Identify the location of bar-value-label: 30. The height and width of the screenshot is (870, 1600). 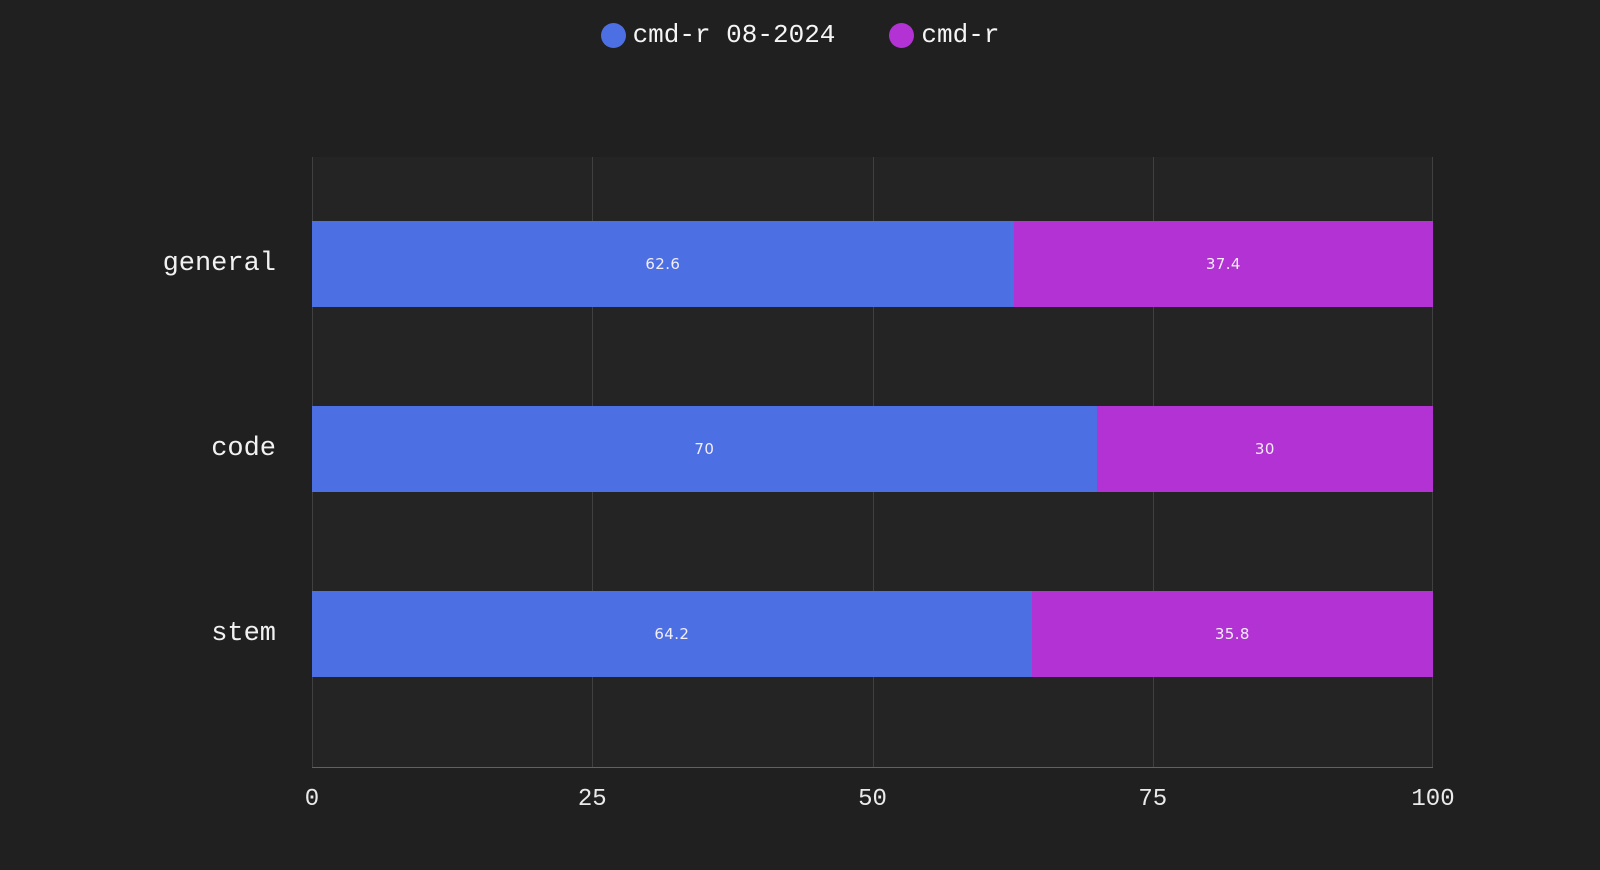
(1264, 449).